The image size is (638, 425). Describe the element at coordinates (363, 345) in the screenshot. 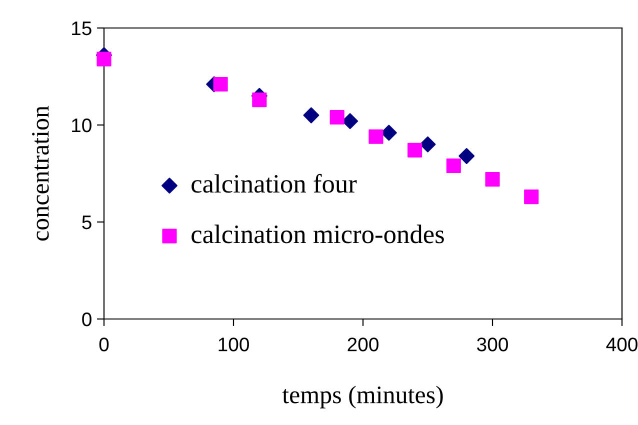

I see `x-tick-label: 200` at that location.